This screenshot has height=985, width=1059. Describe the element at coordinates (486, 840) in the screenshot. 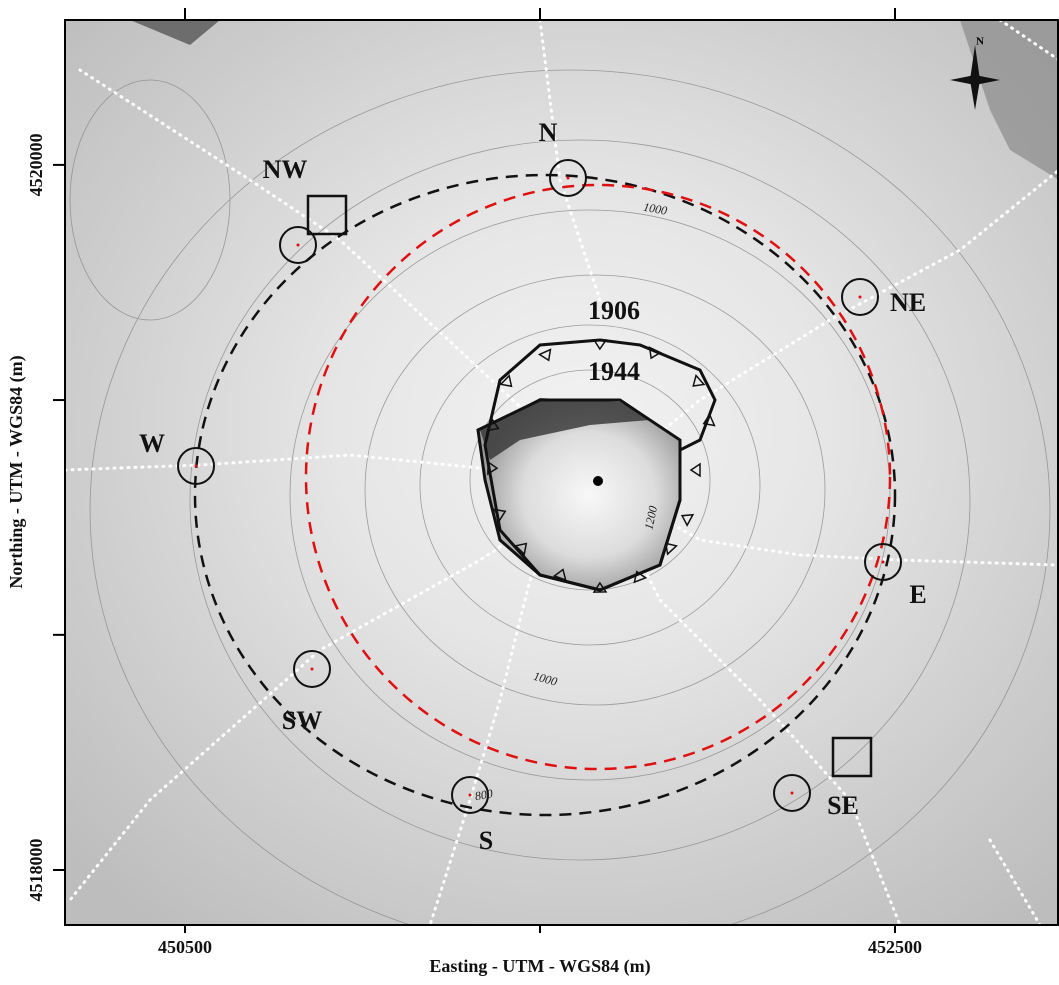

I see `station-label: S` at that location.